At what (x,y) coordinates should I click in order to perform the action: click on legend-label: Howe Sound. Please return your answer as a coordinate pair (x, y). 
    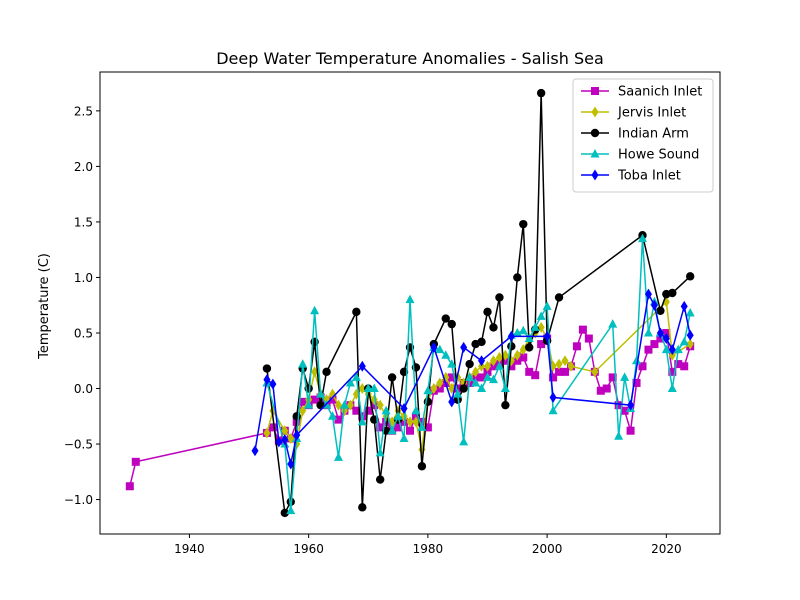
    Looking at the image, I should click on (658, 155).